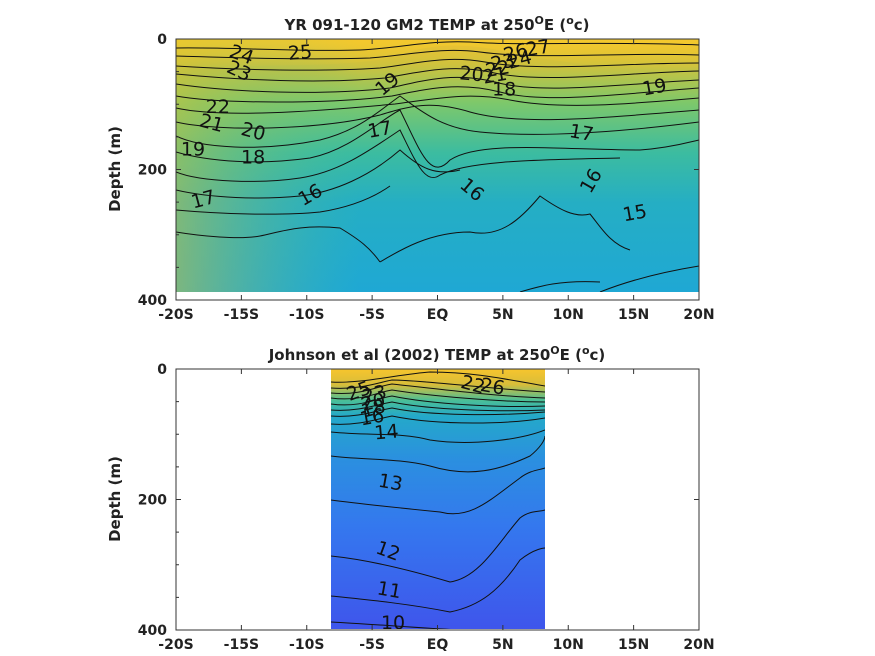 The image size is (875, 656). I want to click on contour-label: 11, so click(389, 590).